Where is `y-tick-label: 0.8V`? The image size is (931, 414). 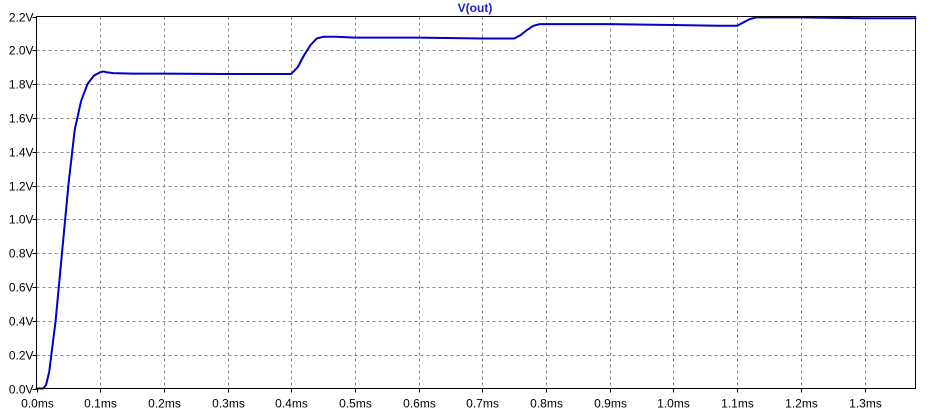
y-tick-label: 0.8V is located at coordinates (21, 254).